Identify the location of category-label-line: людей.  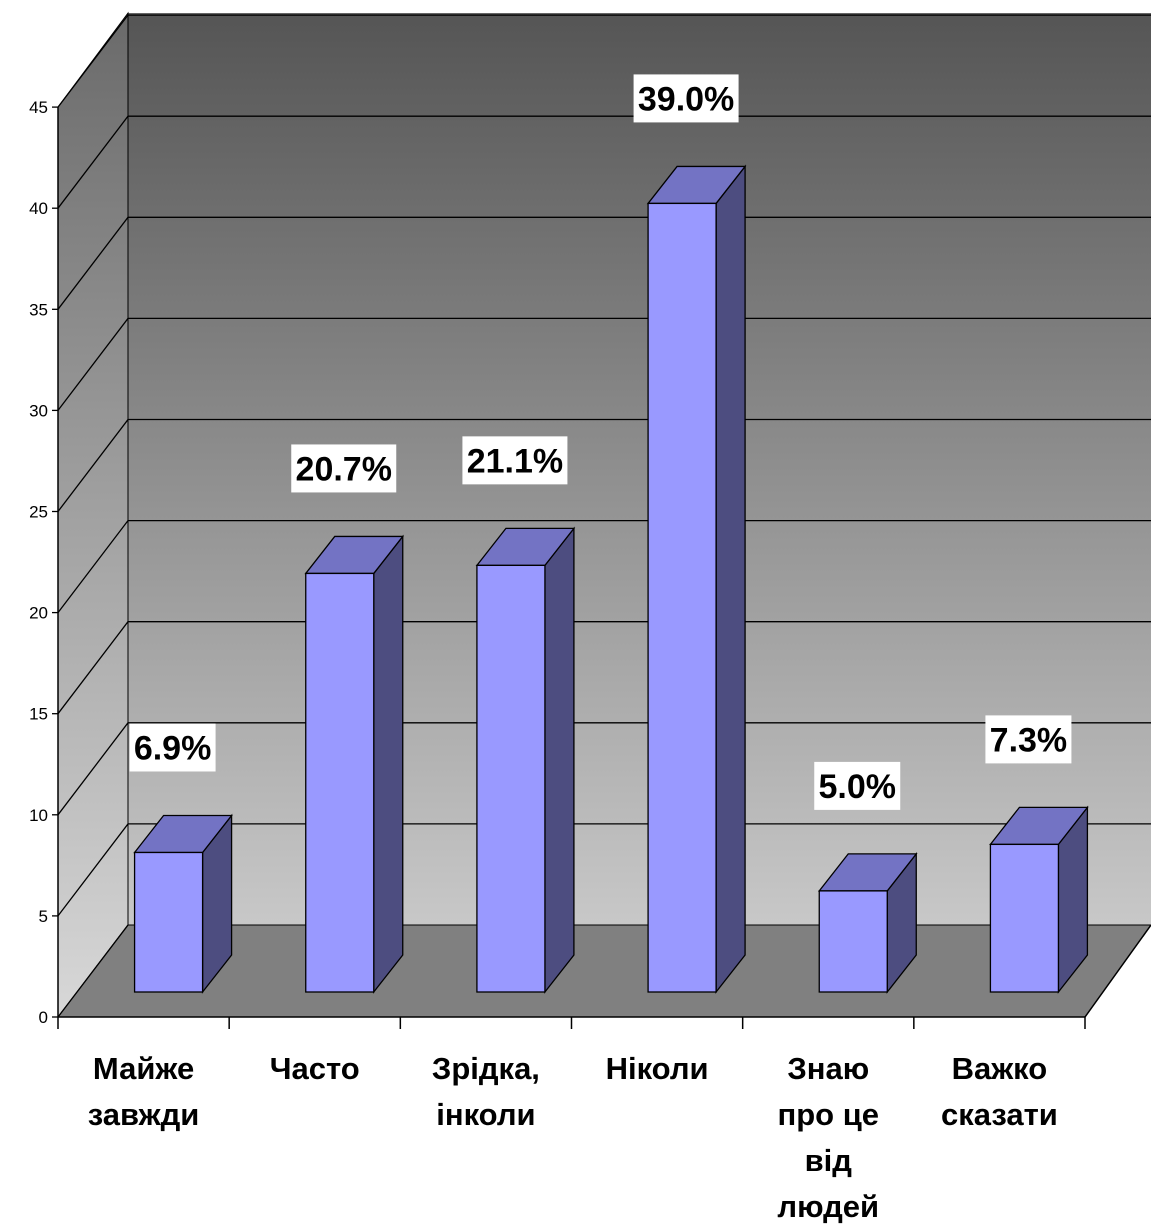
(828, 1206).